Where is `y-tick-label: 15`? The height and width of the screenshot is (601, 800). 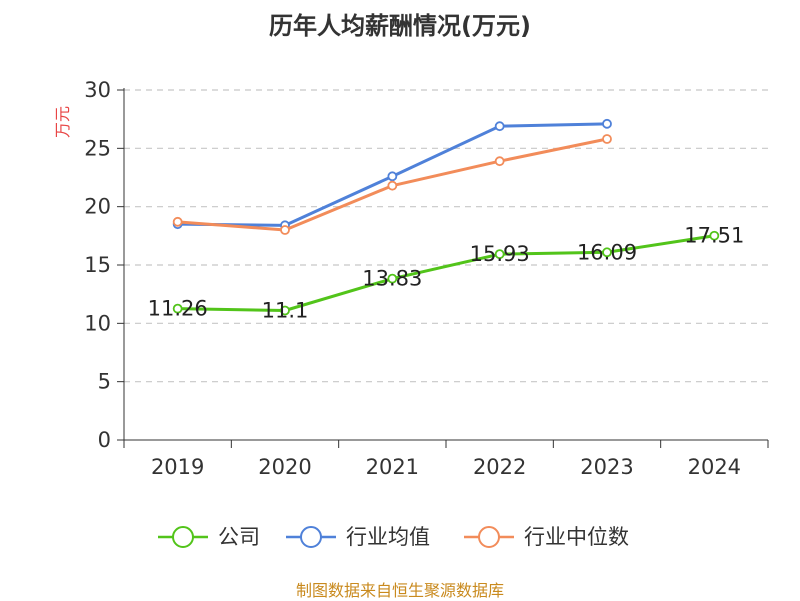
y-tick-label: 15 is located at coordinates (97, 265).